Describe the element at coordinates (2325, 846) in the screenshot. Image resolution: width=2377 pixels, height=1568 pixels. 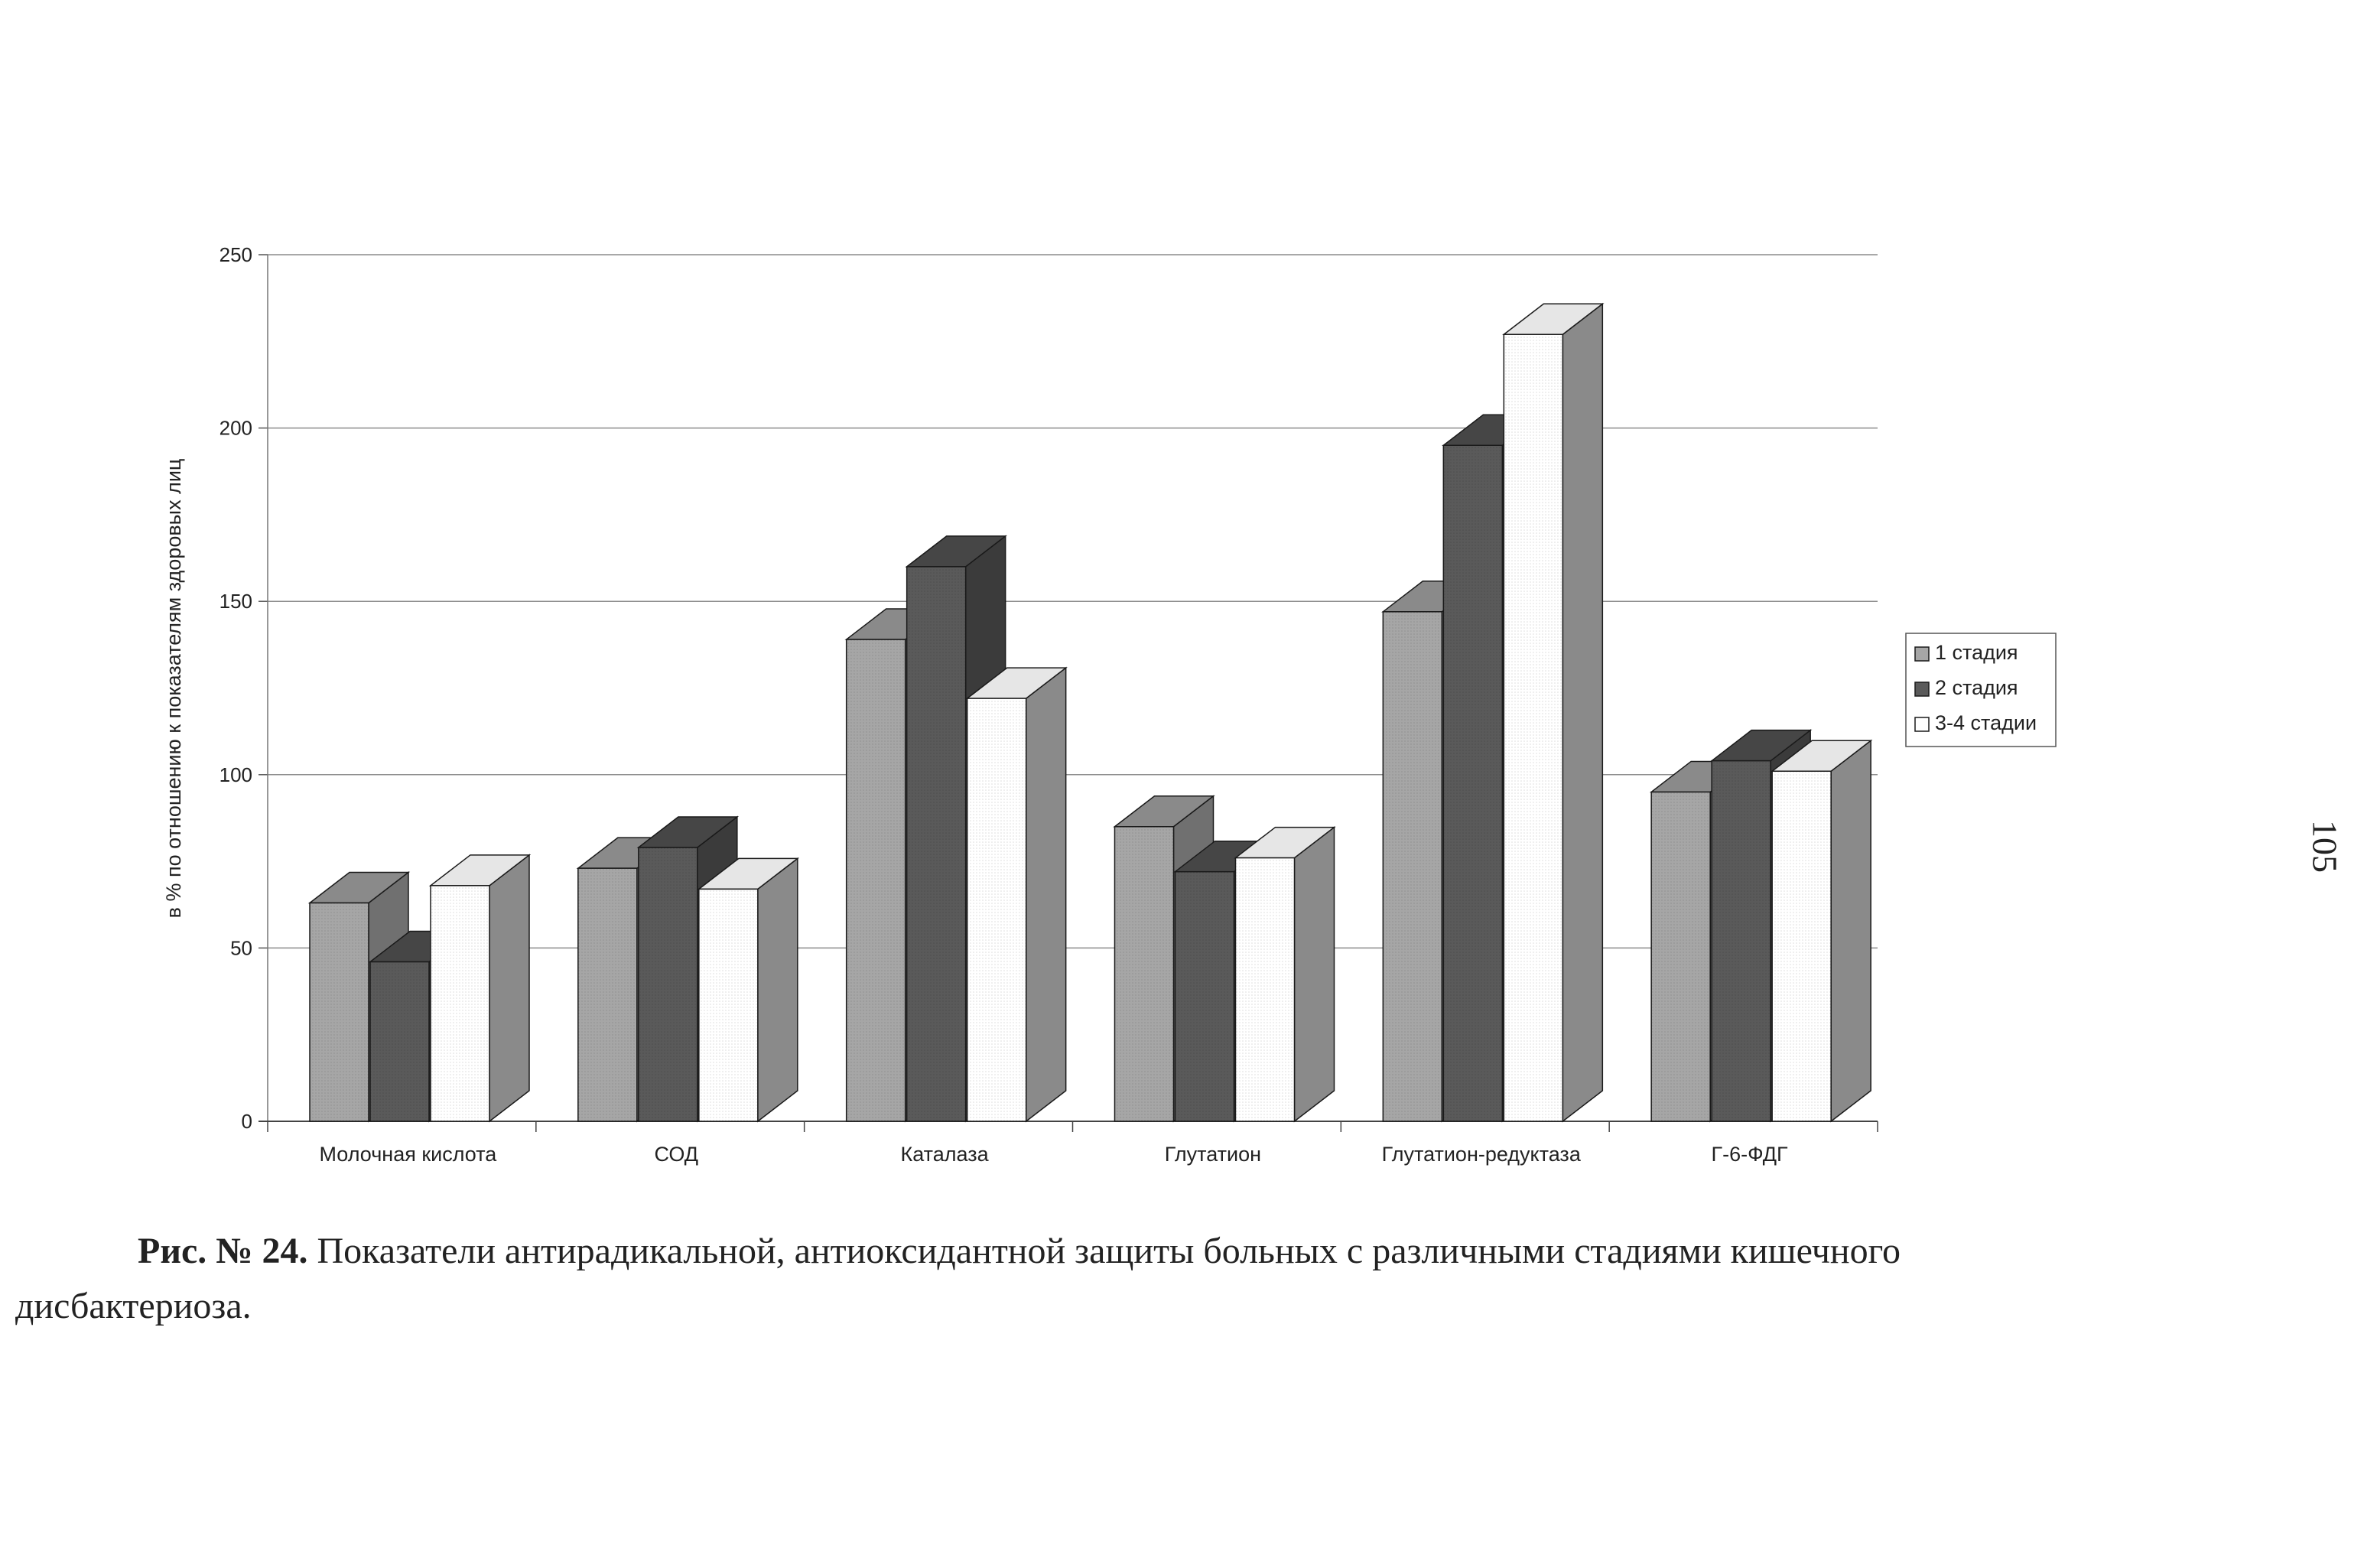
I see `page-number: 105` at that location.